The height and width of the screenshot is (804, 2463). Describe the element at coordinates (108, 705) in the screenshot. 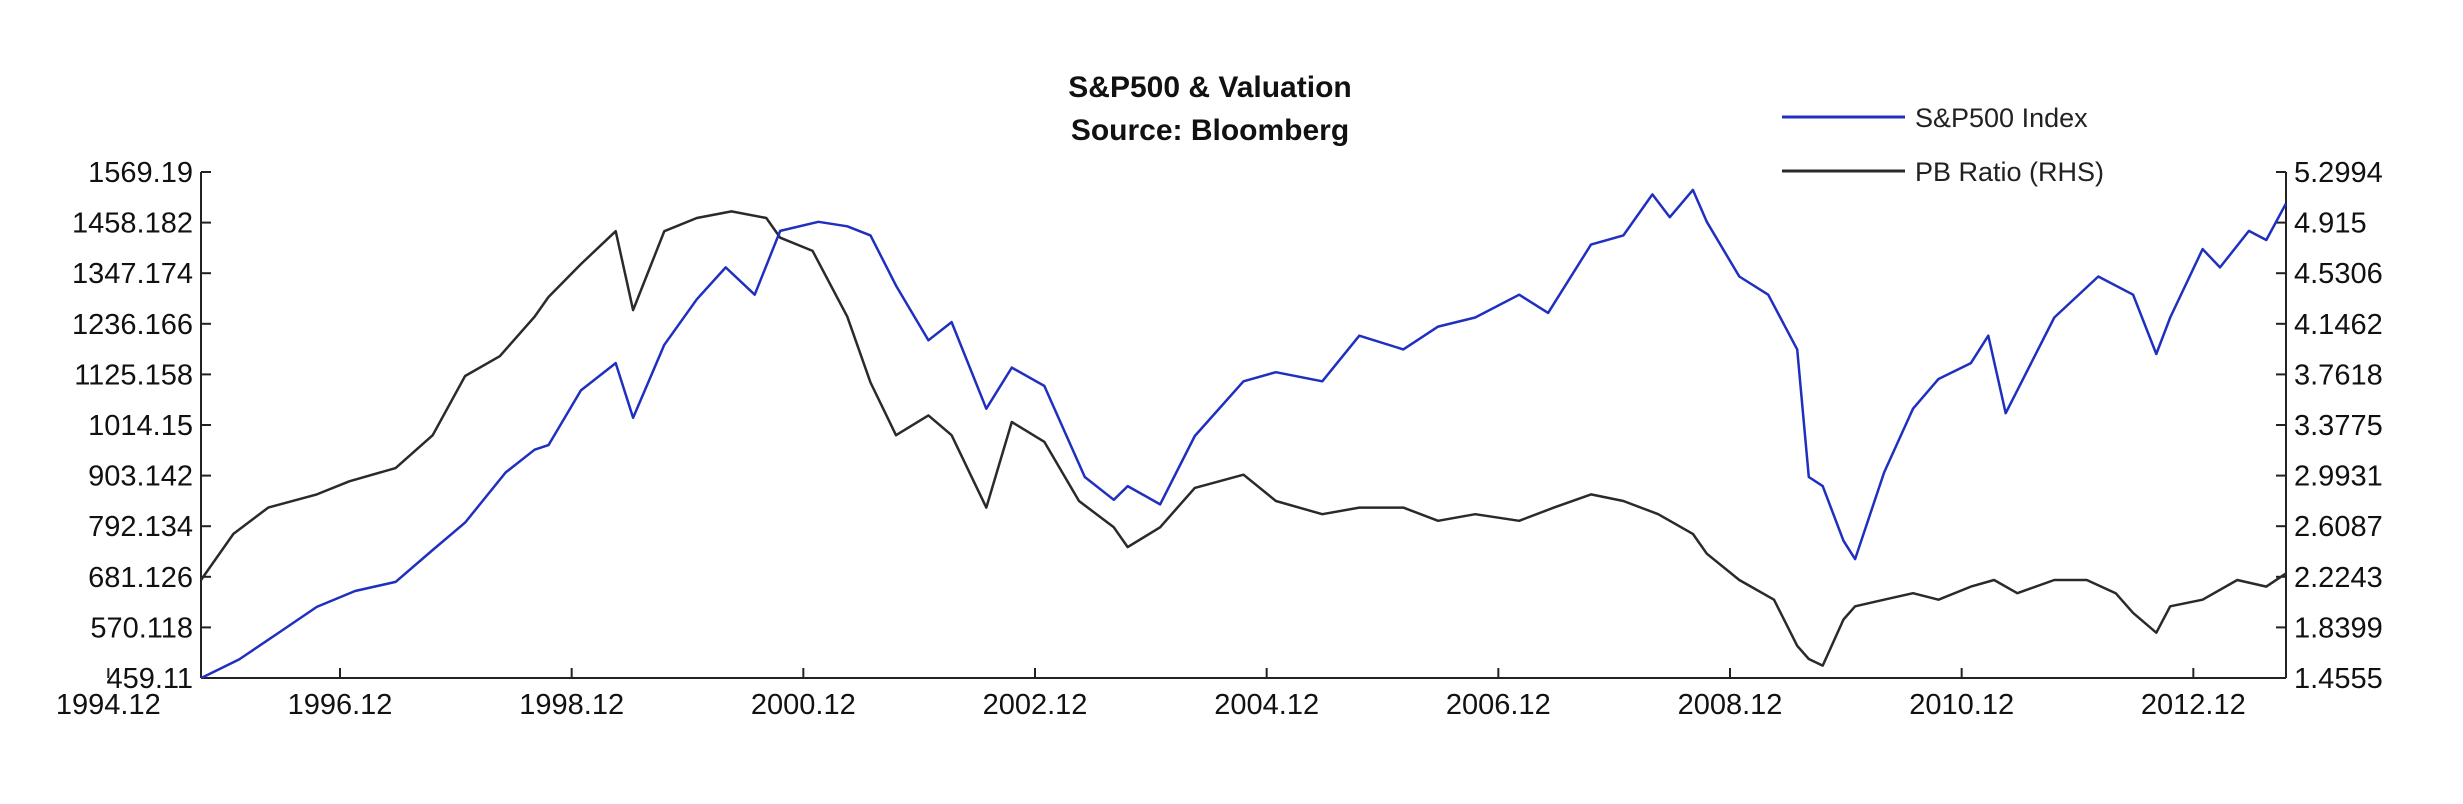

I see `x-tick-label: 1994.12` at that location.